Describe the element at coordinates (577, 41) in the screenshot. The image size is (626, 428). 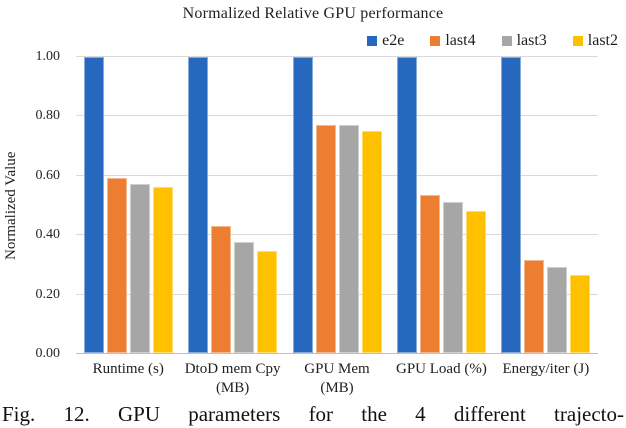
I see `legend-swatch-icon-last2` at that location.